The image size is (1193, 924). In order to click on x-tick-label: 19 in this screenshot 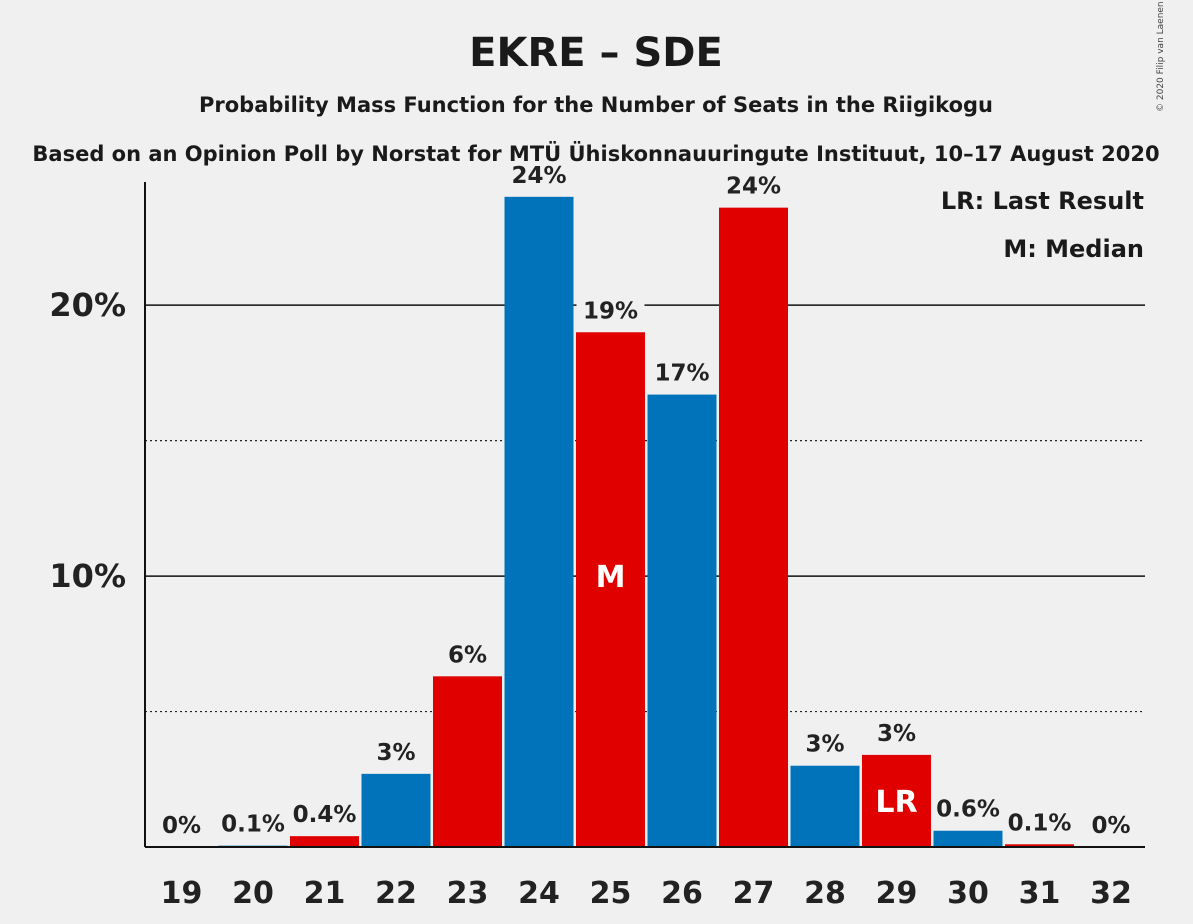, I will do `click(182, 893)`.